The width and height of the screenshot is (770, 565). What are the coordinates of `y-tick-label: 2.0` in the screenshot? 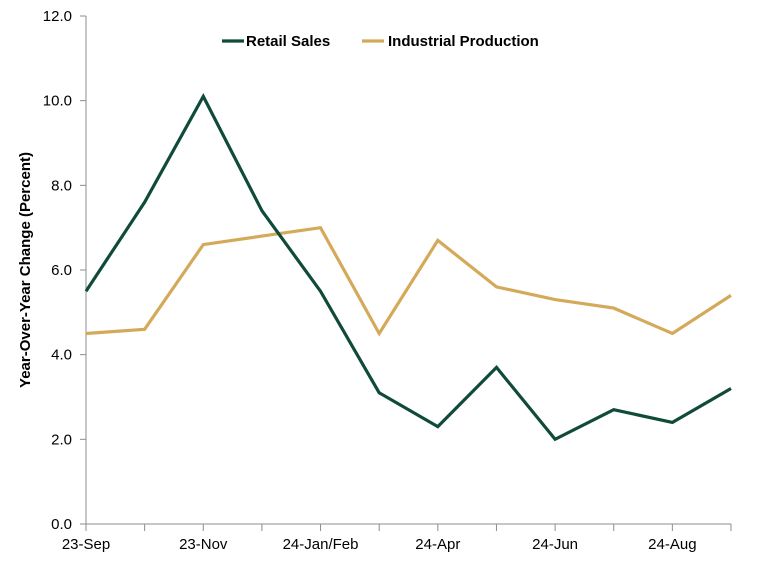 It's located at (61, 439).